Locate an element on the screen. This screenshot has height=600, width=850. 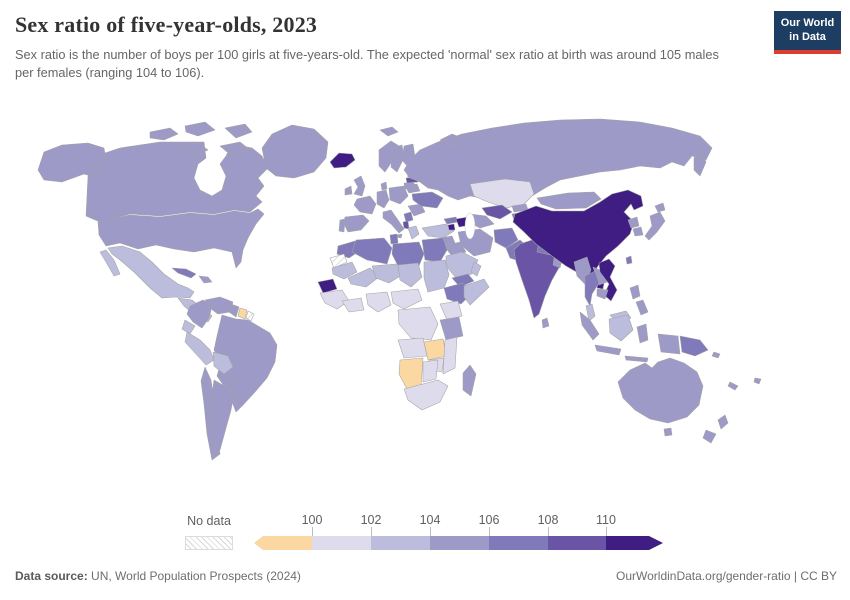
country-zambia is located at coordinates (435, 349).